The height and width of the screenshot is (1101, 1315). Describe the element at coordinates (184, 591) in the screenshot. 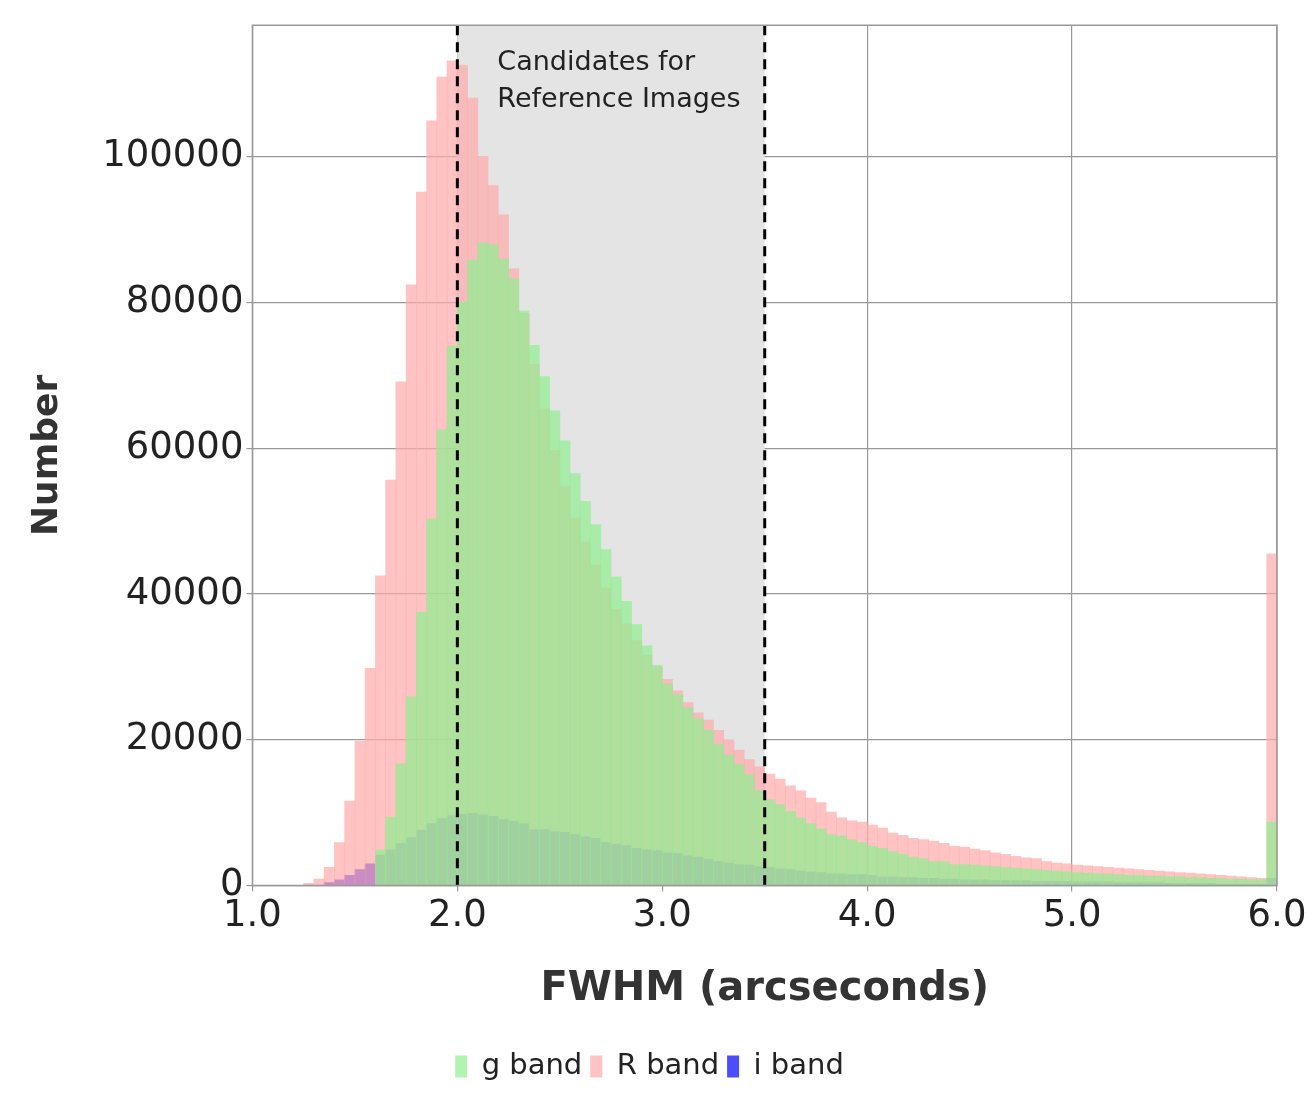

I see `y-tick-label: 40000` at that location.